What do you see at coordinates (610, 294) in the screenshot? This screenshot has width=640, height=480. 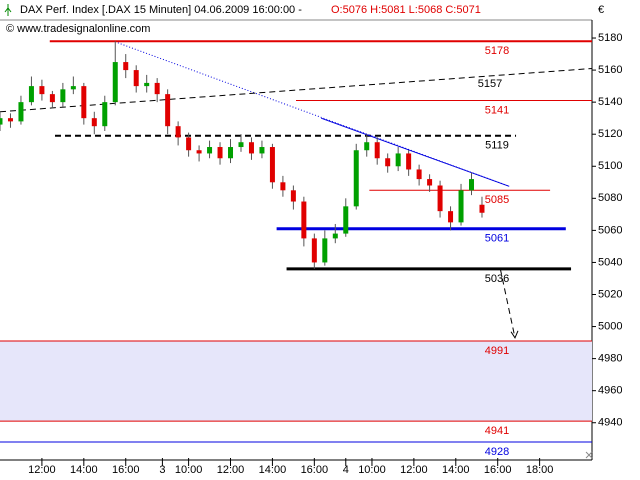 I see `y-tick-label: 5020` at bounding box center [610, 294].